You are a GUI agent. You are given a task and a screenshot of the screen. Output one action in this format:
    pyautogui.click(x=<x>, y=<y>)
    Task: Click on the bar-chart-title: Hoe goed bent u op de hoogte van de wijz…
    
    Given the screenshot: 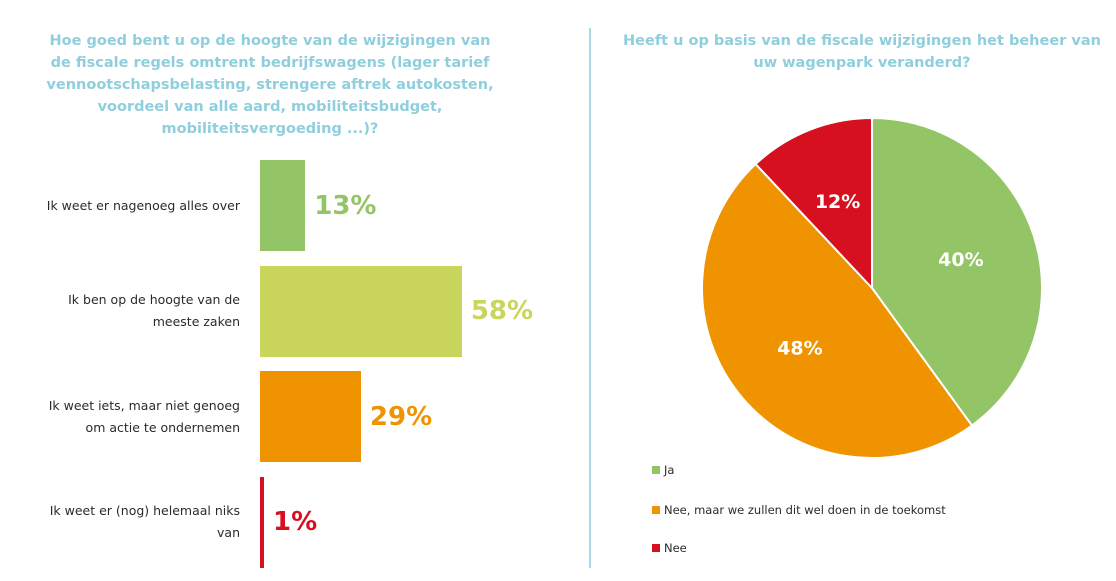 What is the action you would take?
    pyautogui.click(x=270, y=85)
    